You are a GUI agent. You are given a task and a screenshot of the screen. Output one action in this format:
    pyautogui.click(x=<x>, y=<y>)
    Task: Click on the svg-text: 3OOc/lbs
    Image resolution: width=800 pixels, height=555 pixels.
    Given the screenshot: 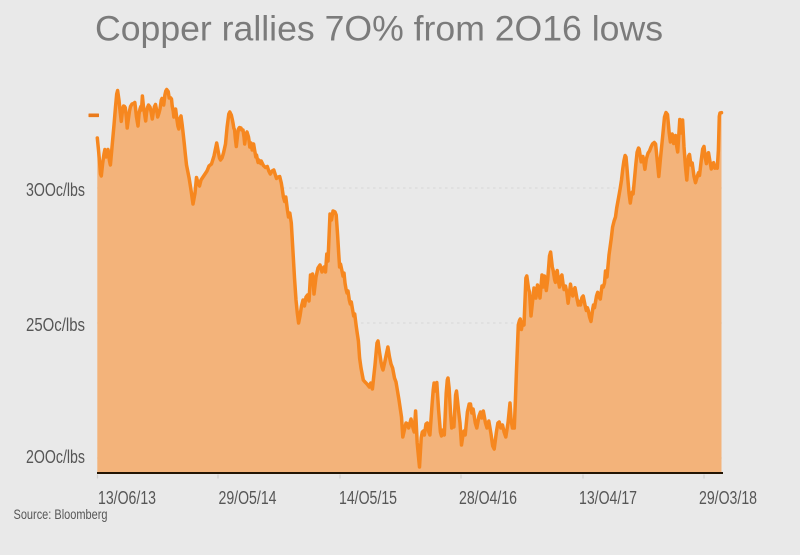 What is the action you would take?
    pyautogui.click(x=55, y=190)
    